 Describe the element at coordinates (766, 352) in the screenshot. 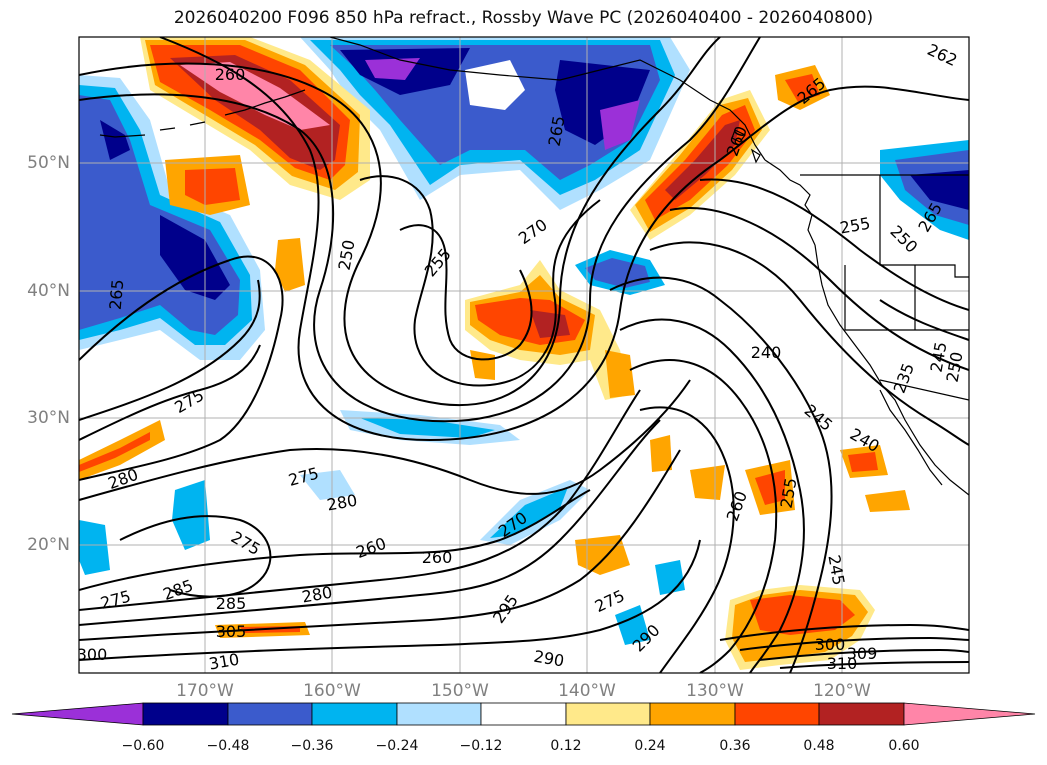

I see `contour-label: 240` at that location.